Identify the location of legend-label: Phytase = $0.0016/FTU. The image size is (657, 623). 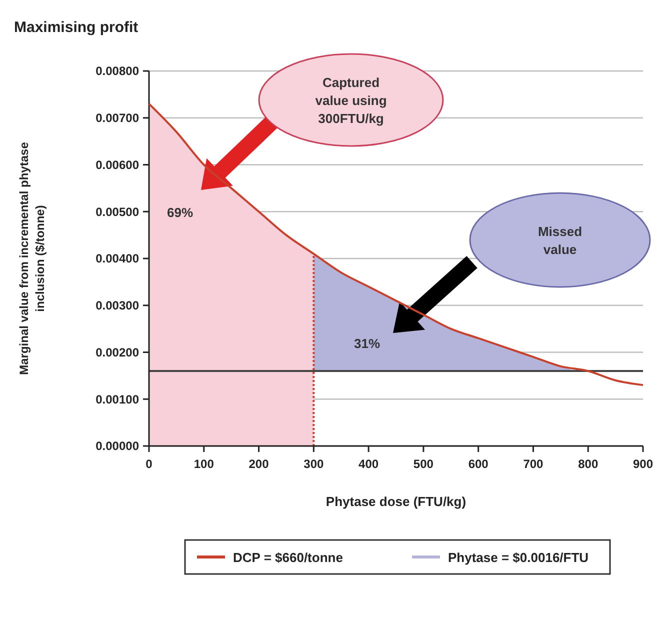
(518, 557).